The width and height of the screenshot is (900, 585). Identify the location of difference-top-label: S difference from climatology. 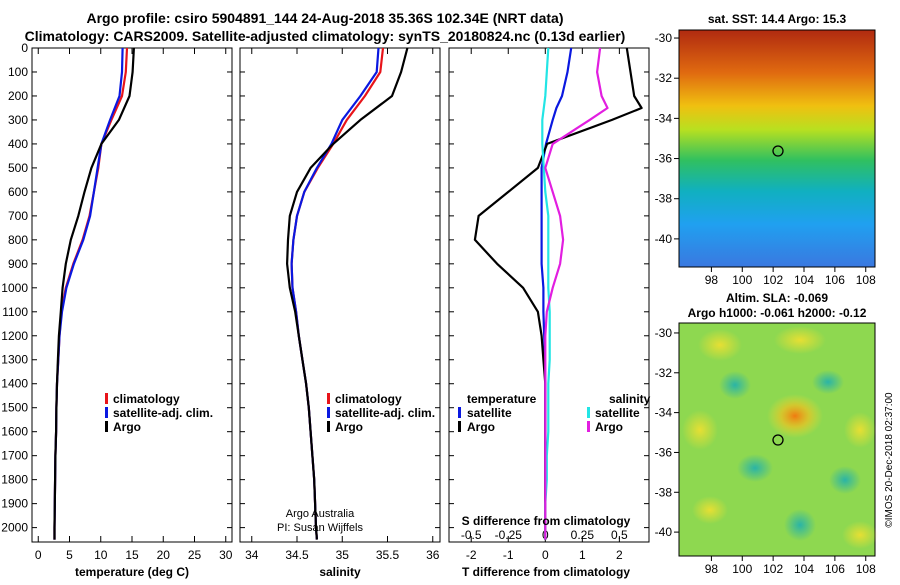
(546, 521).